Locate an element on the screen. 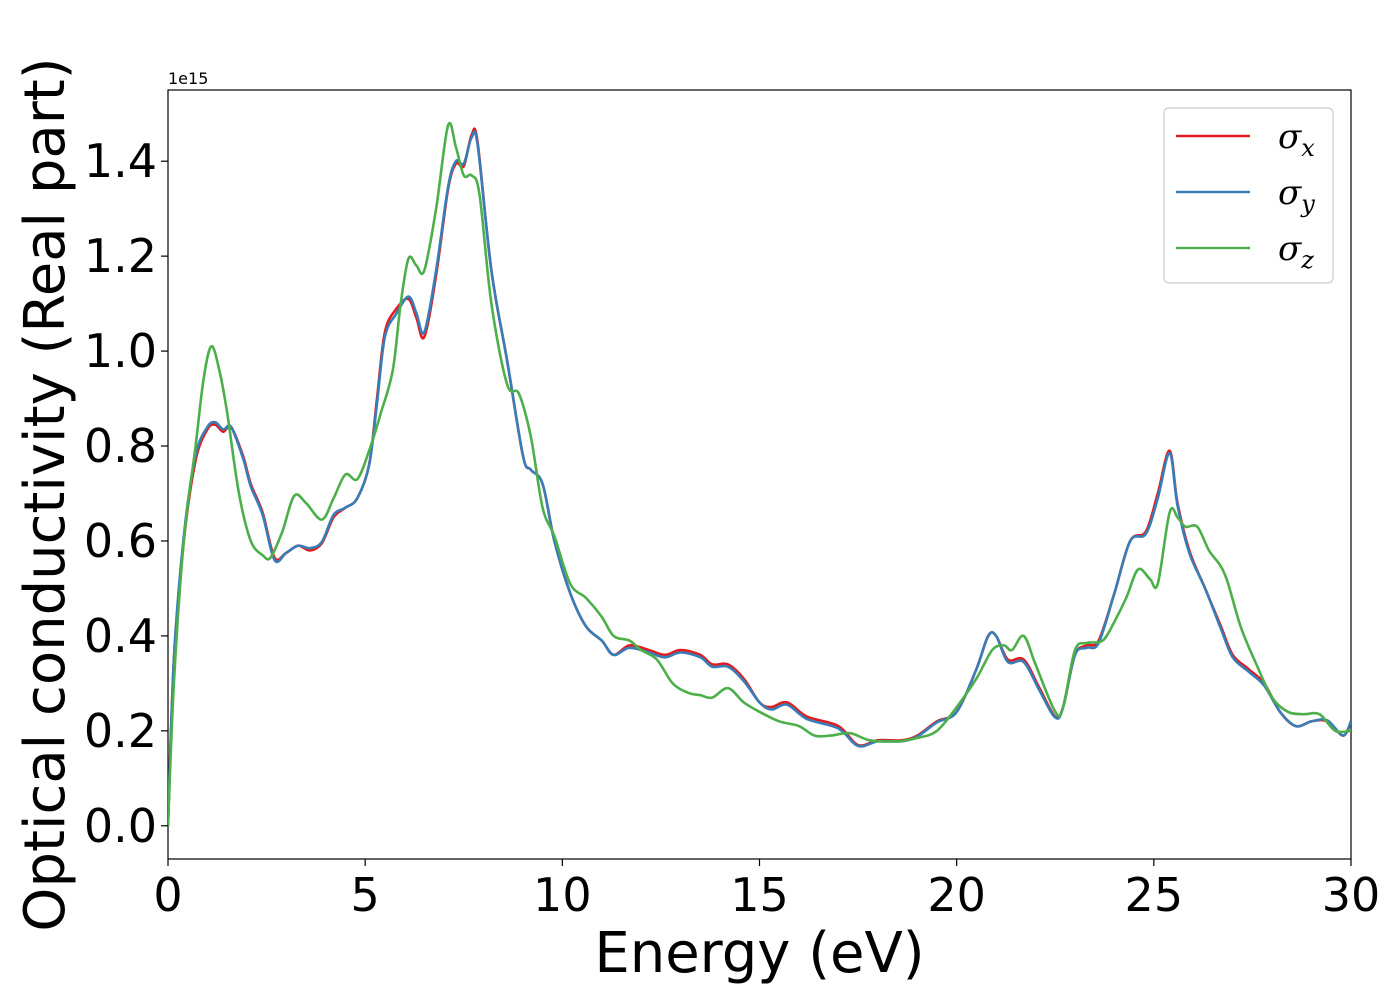 The width and height of the screenshot is (1400, 1000). x-axis-ticks: 0 5 10 15 20 25 30 is located at coordinates (766, 890).